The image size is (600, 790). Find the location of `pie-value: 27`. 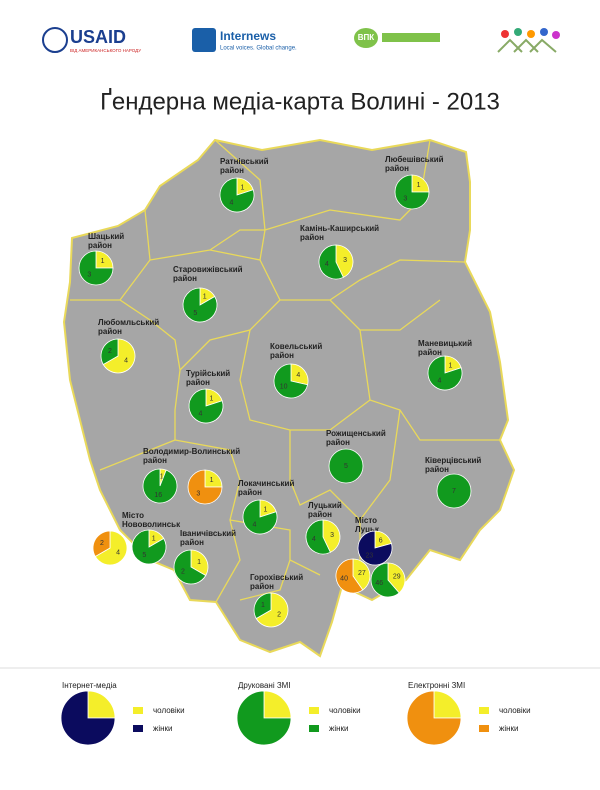

pie-value: 27 is located at coordinates (362, 573).